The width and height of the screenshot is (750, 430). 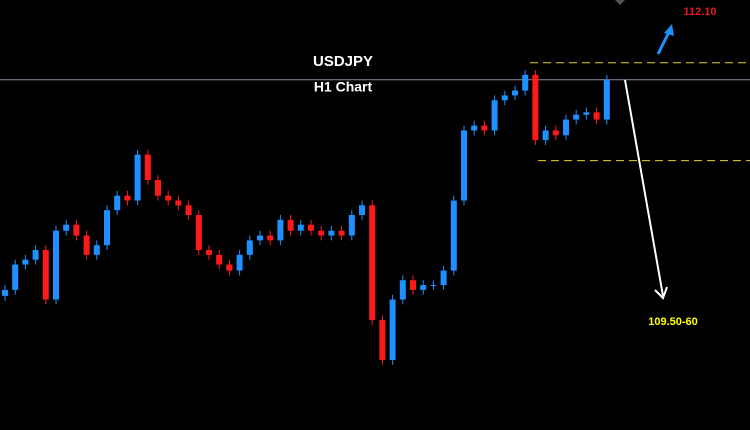 What do you see at coordinates (343, 87) in the screenshot?
I see `chart-subtitle: H1 Chart` at bounding box center [343, 87].